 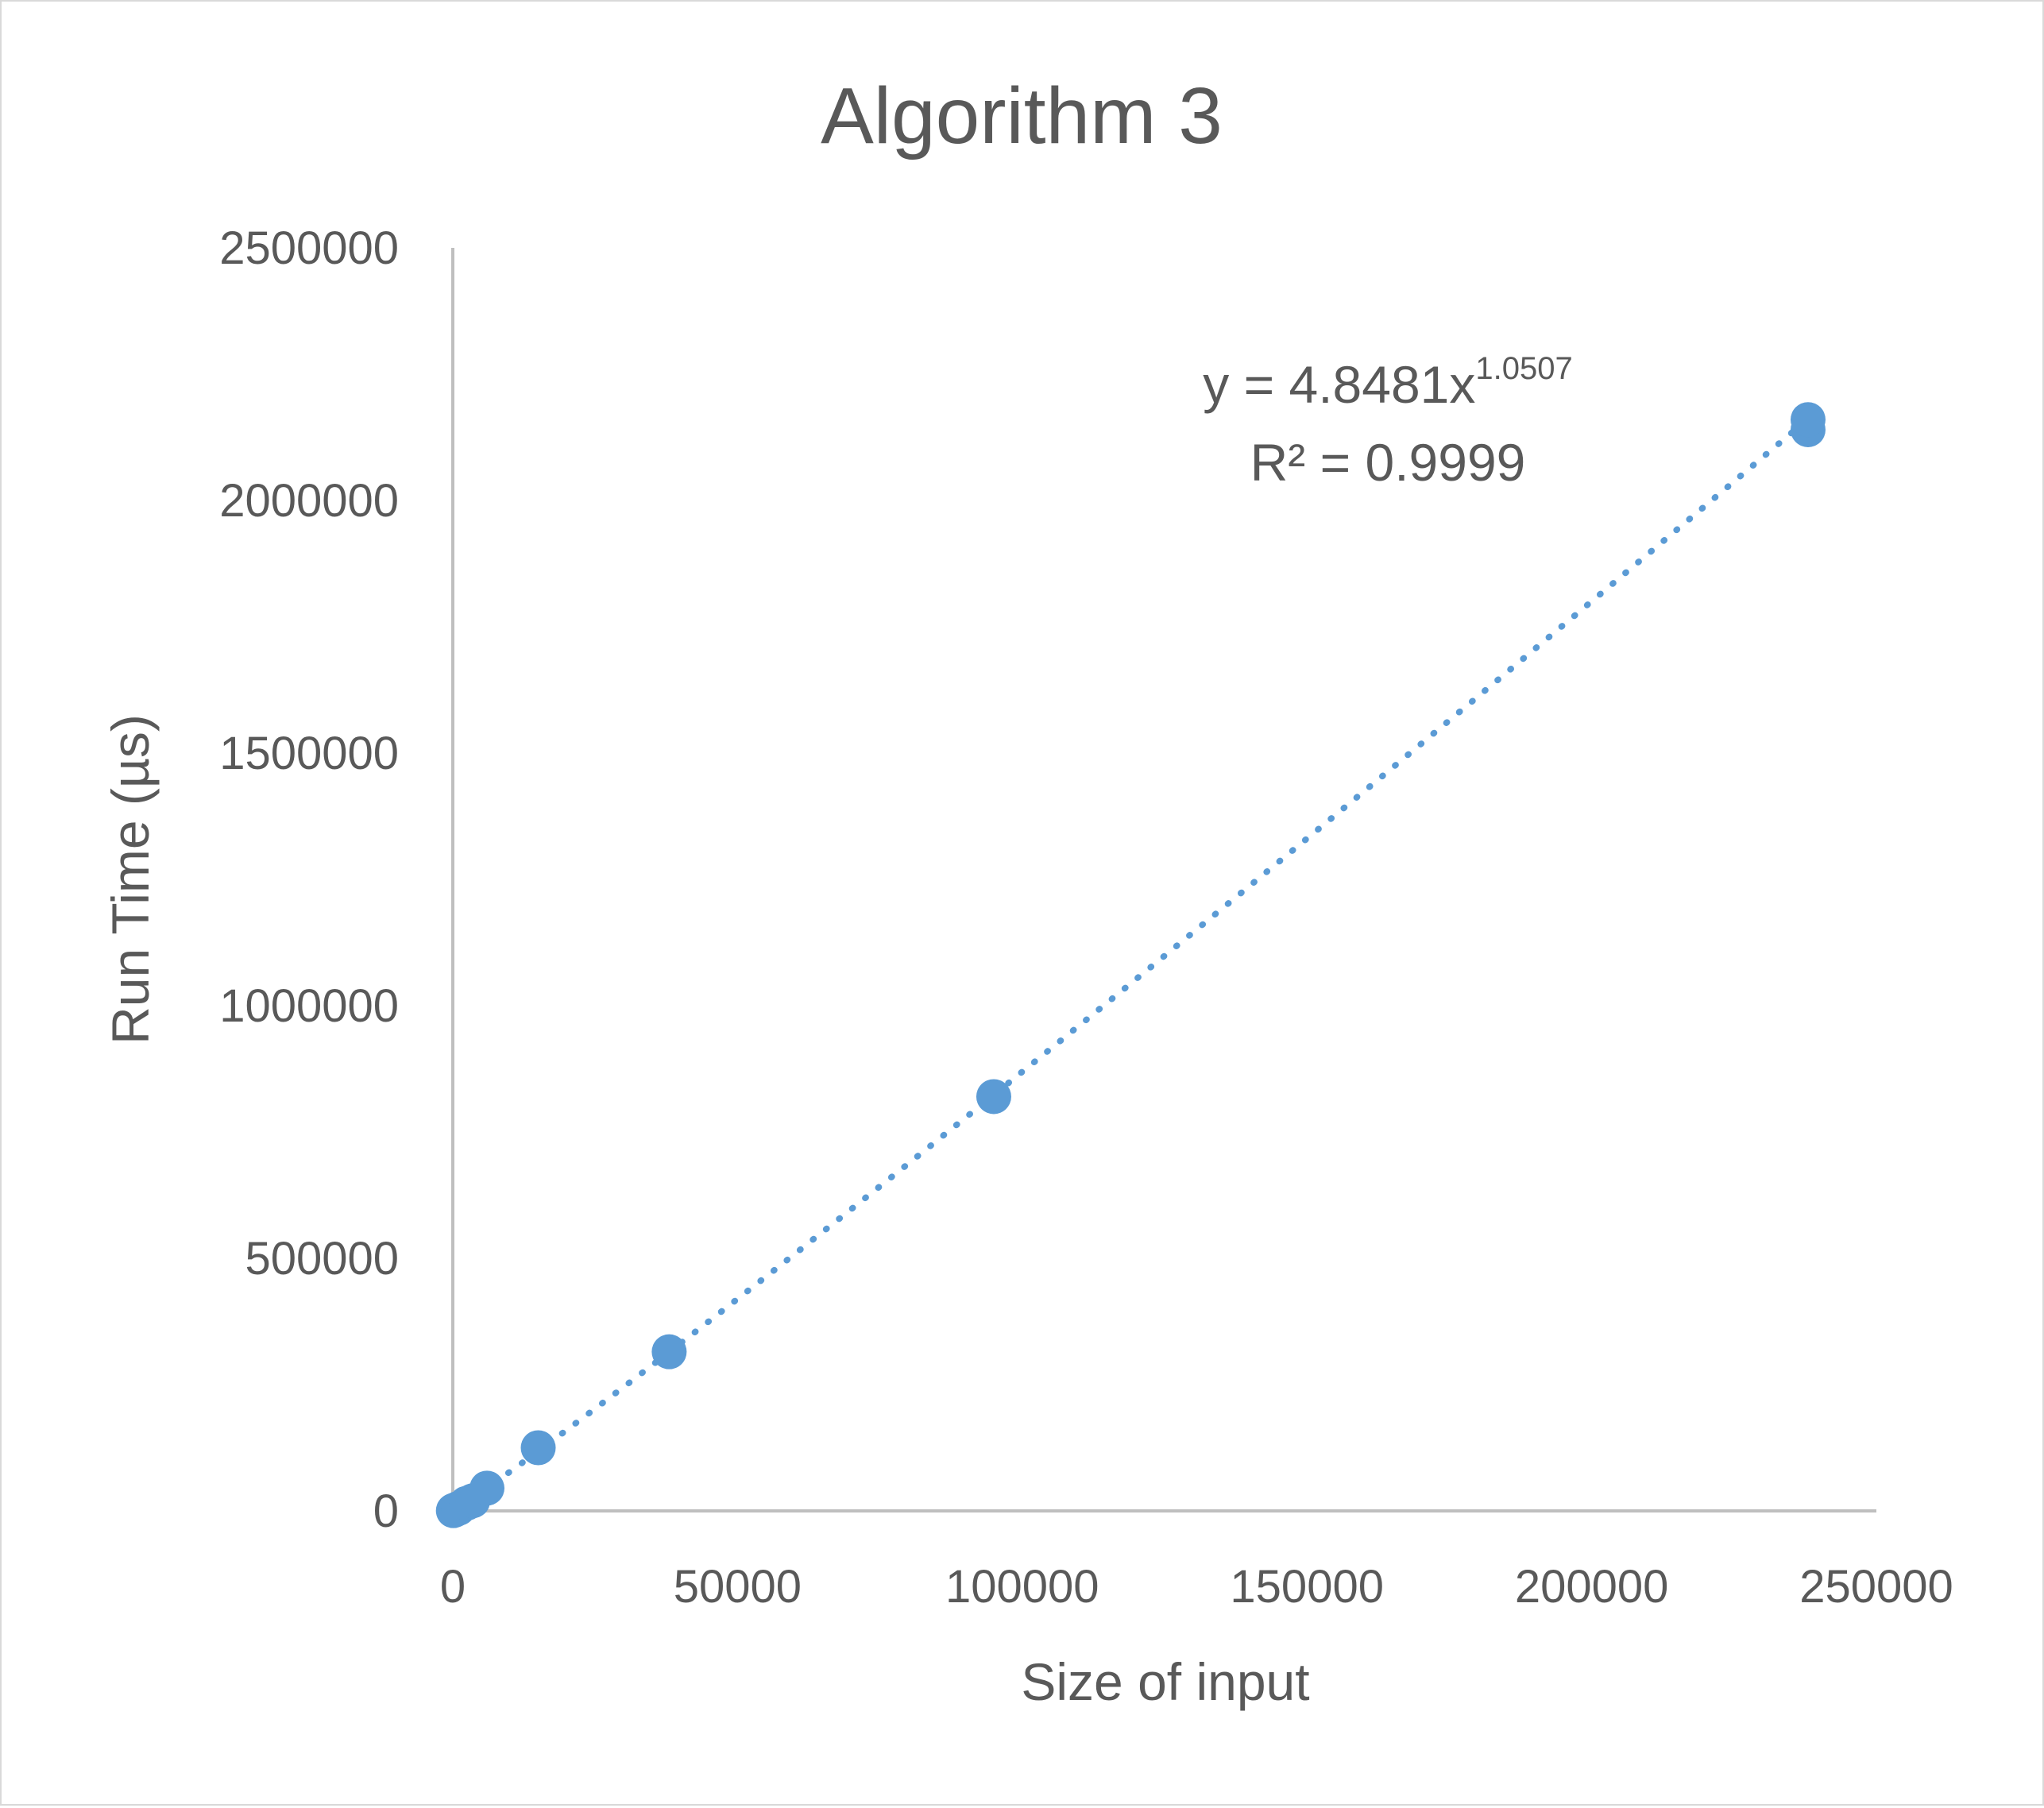 I want to click on y-axis-title: Run Time (µs), so click(x=130, y=880).